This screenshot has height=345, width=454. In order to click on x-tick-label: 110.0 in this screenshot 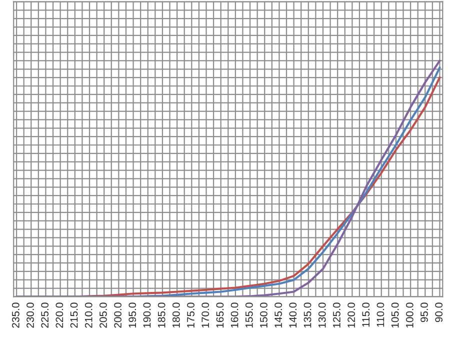, I will do `click(380, 314)`.